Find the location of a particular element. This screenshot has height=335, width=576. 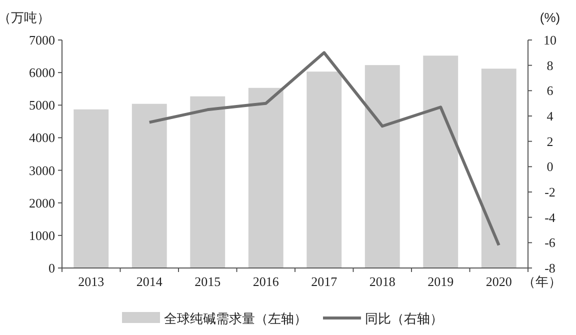

legend-label: 同比（右轴） is located at coordinates (404, 318).